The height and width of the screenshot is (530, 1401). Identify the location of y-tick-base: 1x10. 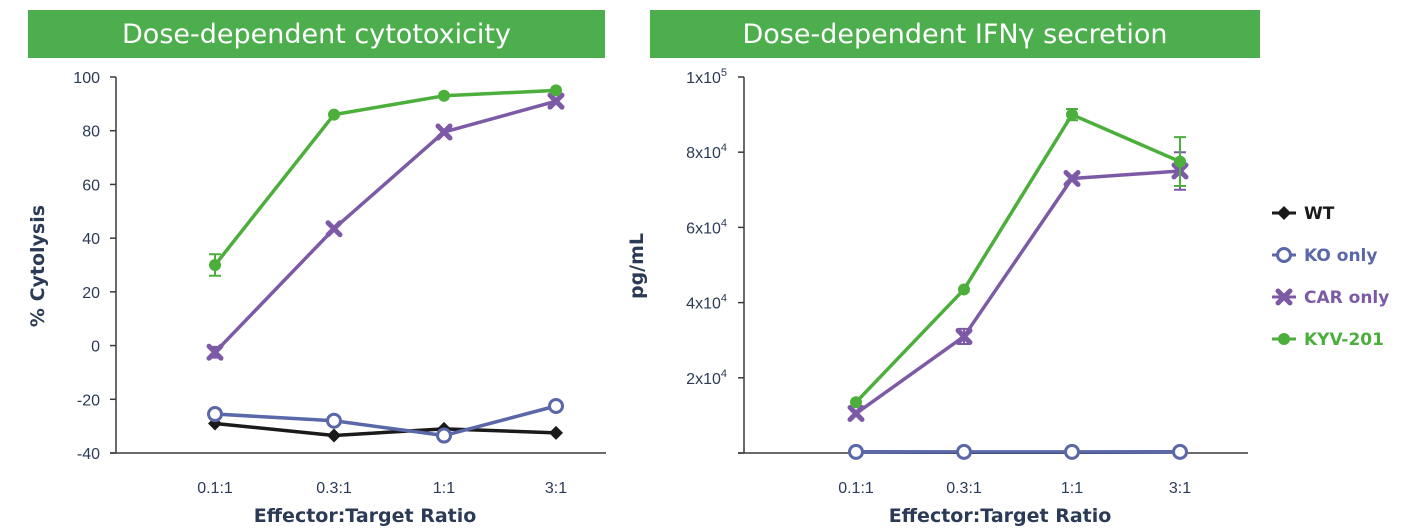
(703, 78).